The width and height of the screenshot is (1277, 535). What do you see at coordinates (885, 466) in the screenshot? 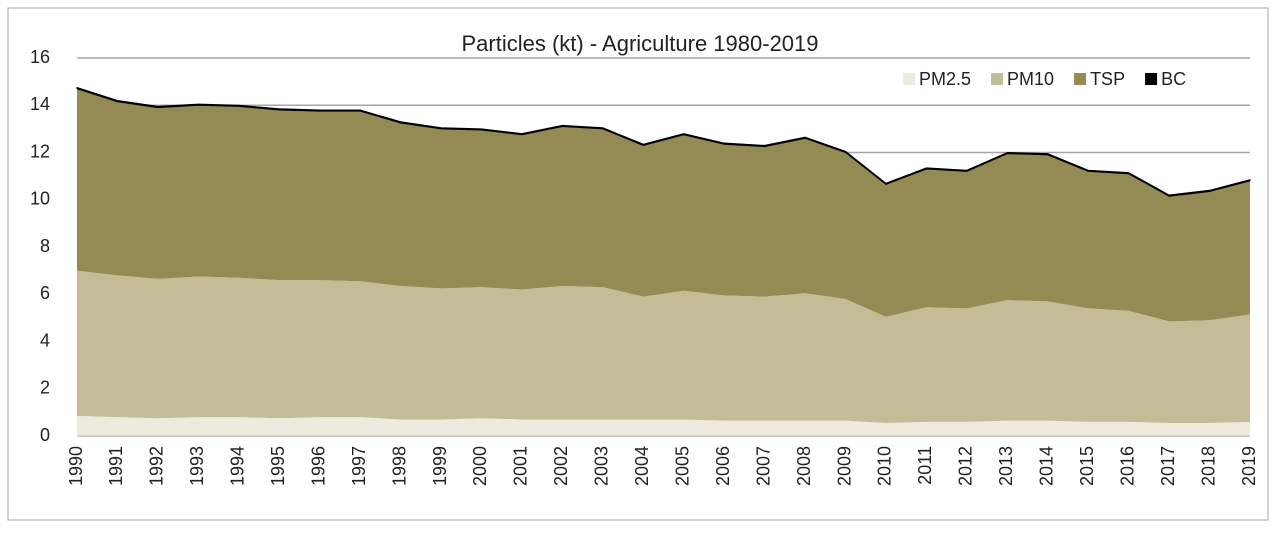
I see `x-tick-label: 2010` at bounding box center [885, 466].